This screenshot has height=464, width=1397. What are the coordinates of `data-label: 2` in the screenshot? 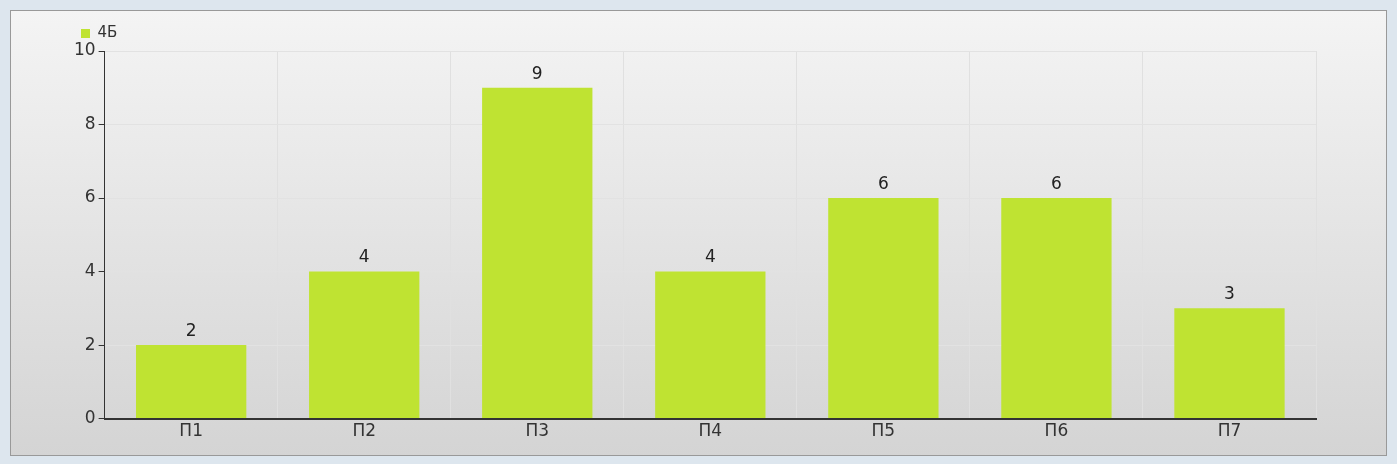 It's located at (191, 330).